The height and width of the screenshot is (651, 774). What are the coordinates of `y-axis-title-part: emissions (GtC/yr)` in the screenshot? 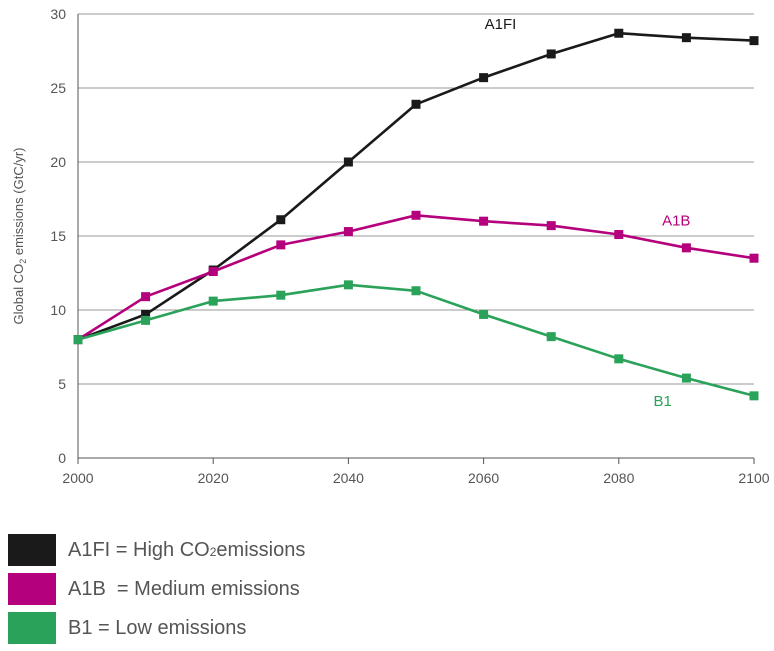 It's located at (18, 203).